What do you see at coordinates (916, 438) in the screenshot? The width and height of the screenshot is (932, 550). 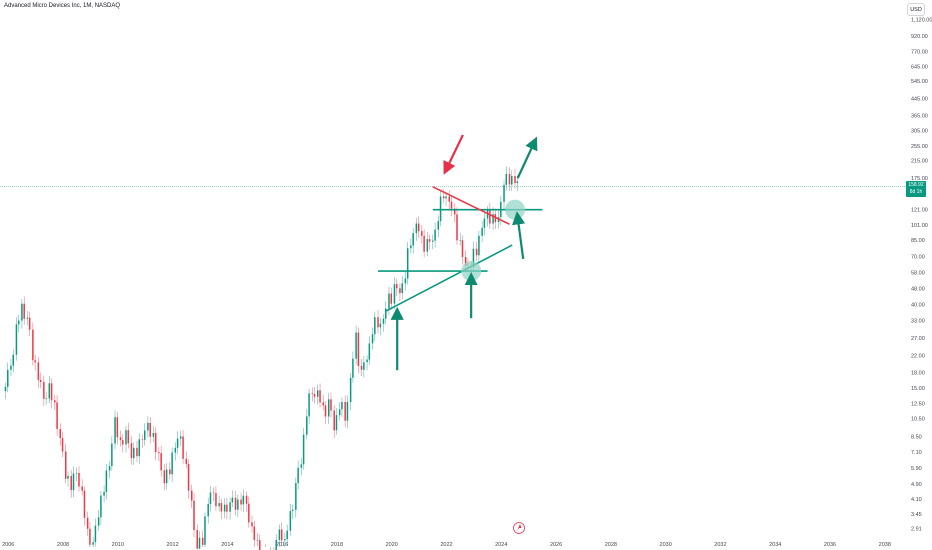 I see `y-tick-label: 8.50` at bounding box center [916, 438].